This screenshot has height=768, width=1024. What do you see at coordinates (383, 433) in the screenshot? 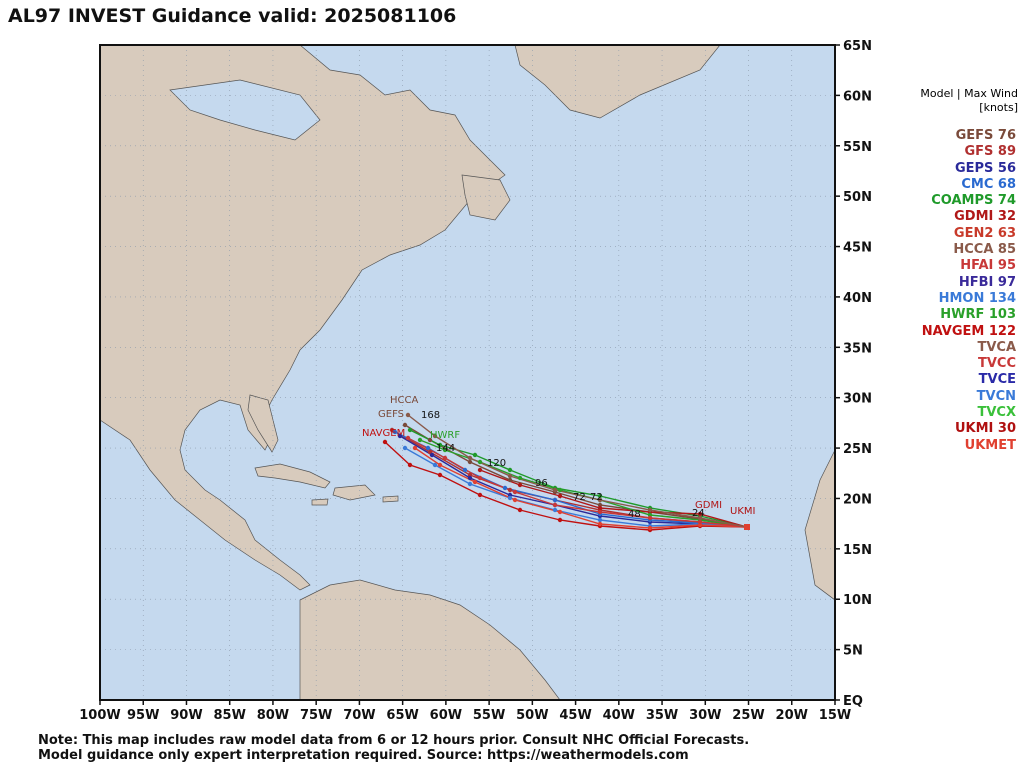
I see `label-navgem: NAVGEM` at bounding box center [383, 433].